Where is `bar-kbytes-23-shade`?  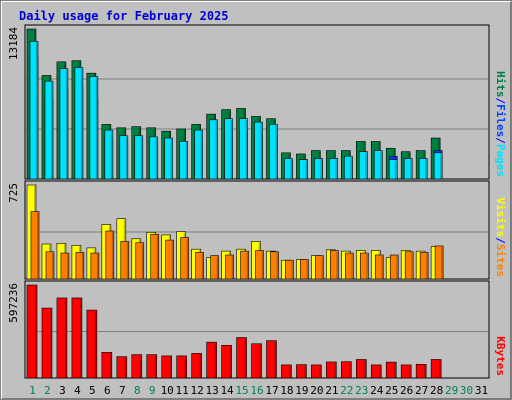 bar-kbytes-23-shade is located at coordinates (365, 369).